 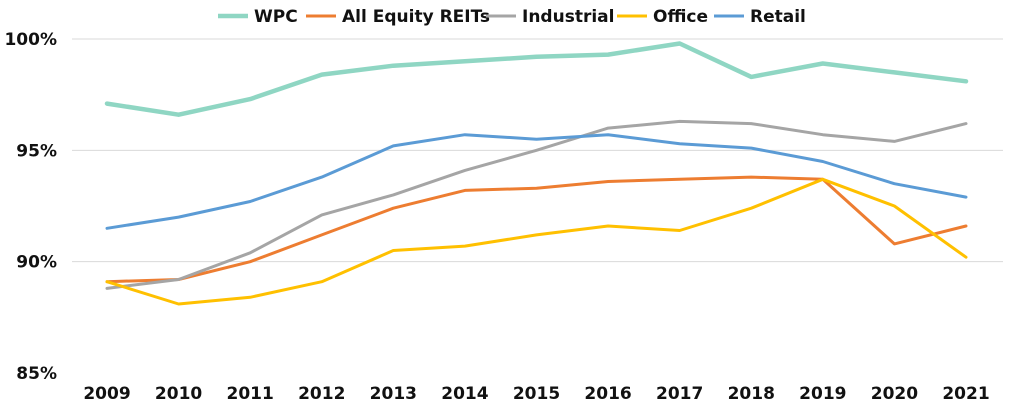 What do you see at coordinates (30, 207) in the screenshot?
I see `y-axis: 85% 90% 95% 100%` at bounding box center [30, 207].